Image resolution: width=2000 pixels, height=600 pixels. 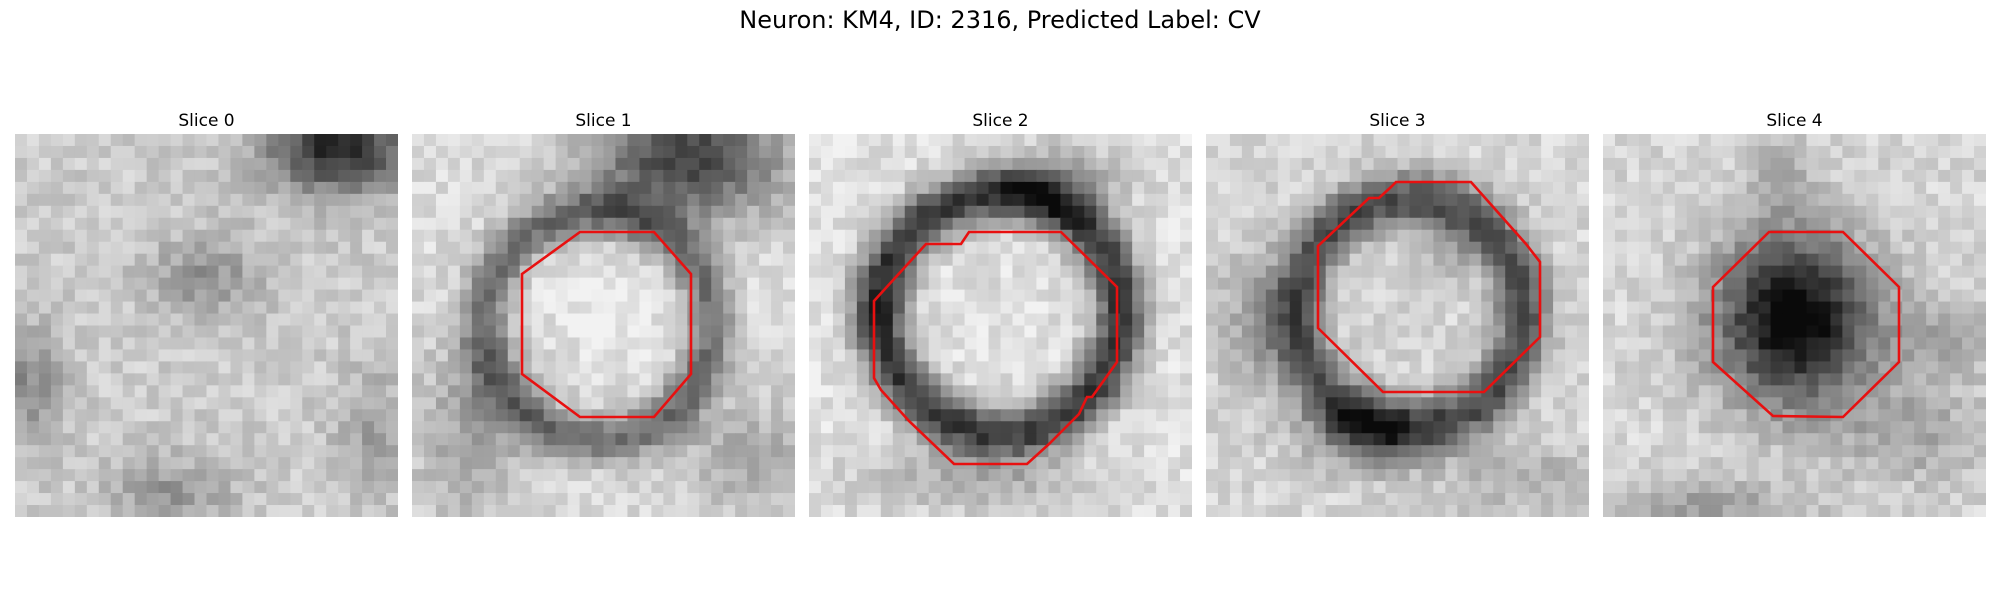 I want to click on slice-title: Slice 3, so click(x=1397, y=121).